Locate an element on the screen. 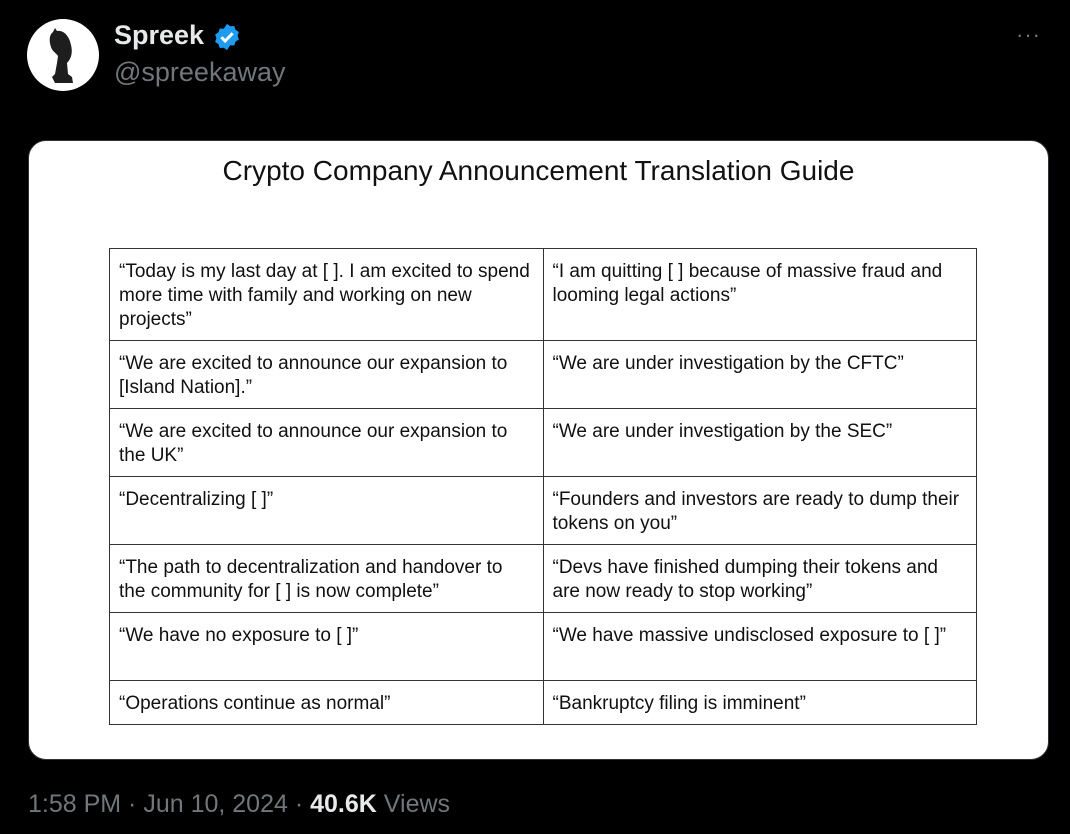  verified-badge-icon is located at coordinates (227, 37).